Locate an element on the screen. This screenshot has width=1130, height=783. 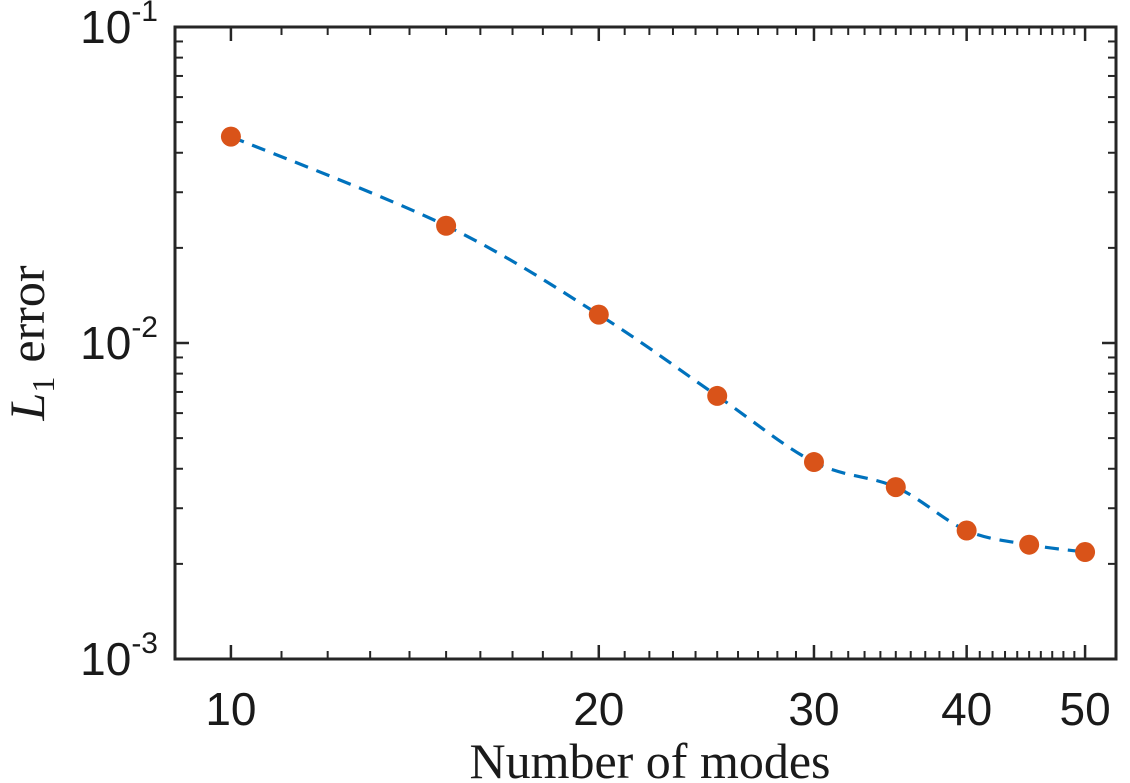
y-axis-label-sub: 1 is located at coordinates (43, 385).